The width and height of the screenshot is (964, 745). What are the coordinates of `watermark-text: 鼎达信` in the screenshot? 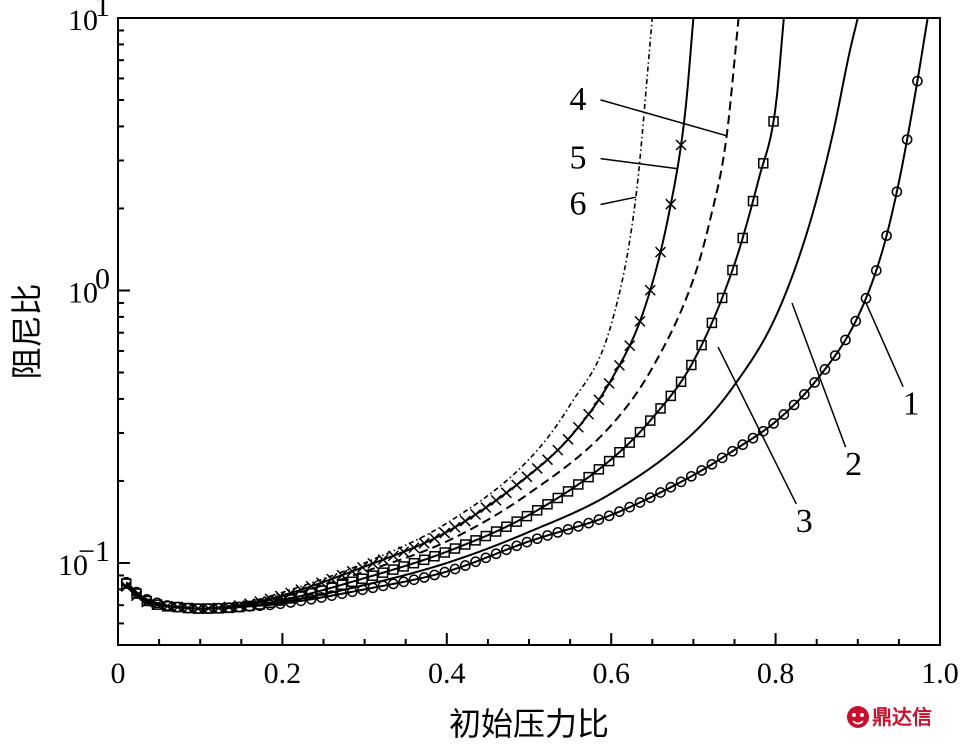 It's located at (902, 717).